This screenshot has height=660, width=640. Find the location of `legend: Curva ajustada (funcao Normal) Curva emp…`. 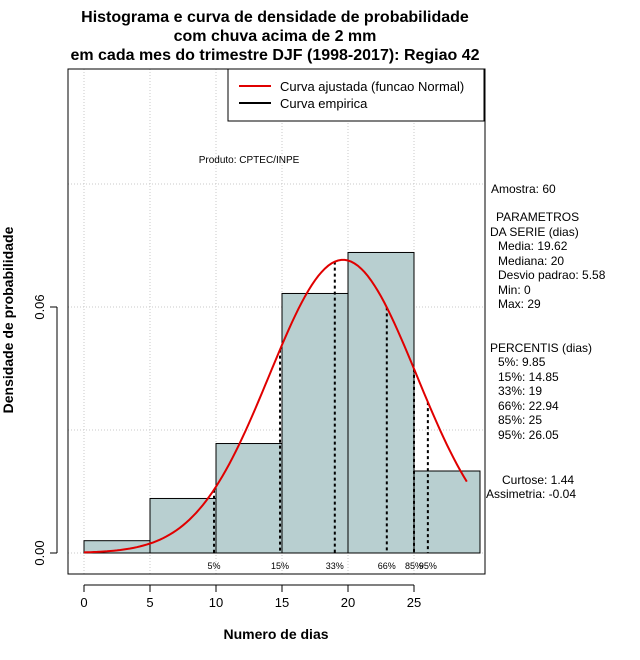

legend: Curva ajustada (funcao Normal) Curva emp… is located at coordinates (356, 95).